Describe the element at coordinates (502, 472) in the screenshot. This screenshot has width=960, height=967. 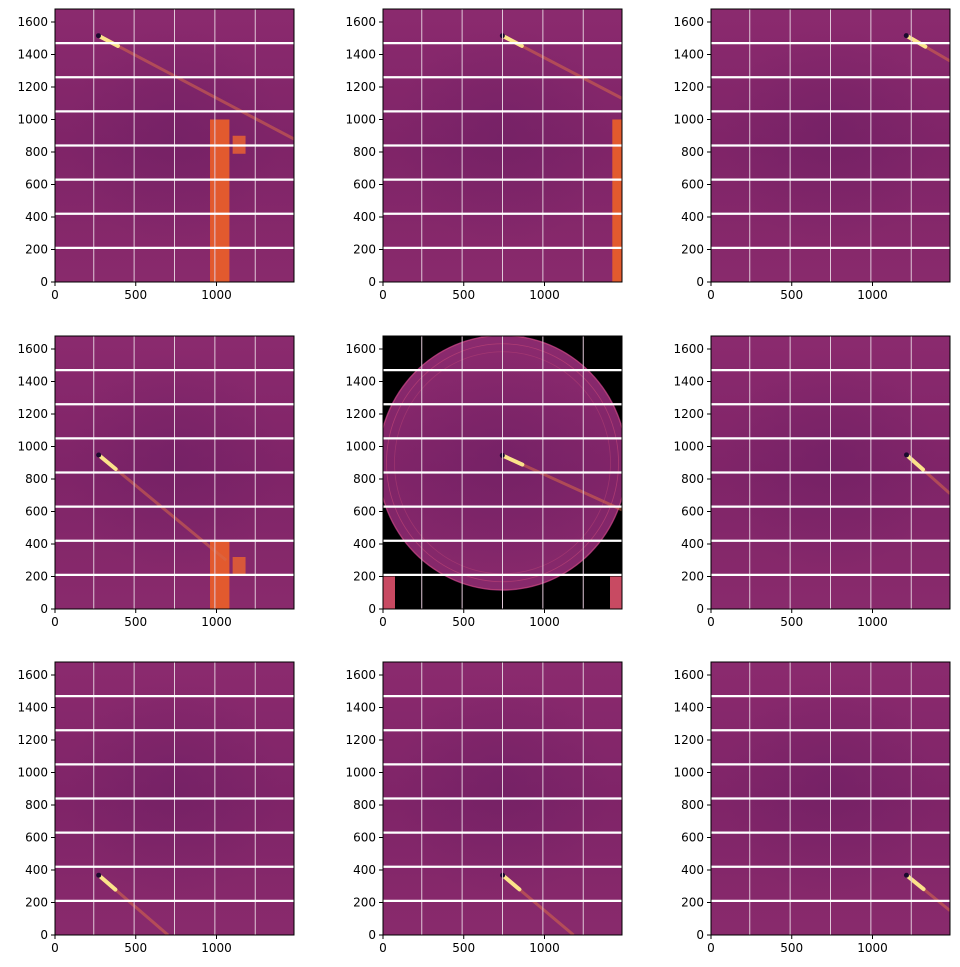
I see `rings-shadow` at that location.